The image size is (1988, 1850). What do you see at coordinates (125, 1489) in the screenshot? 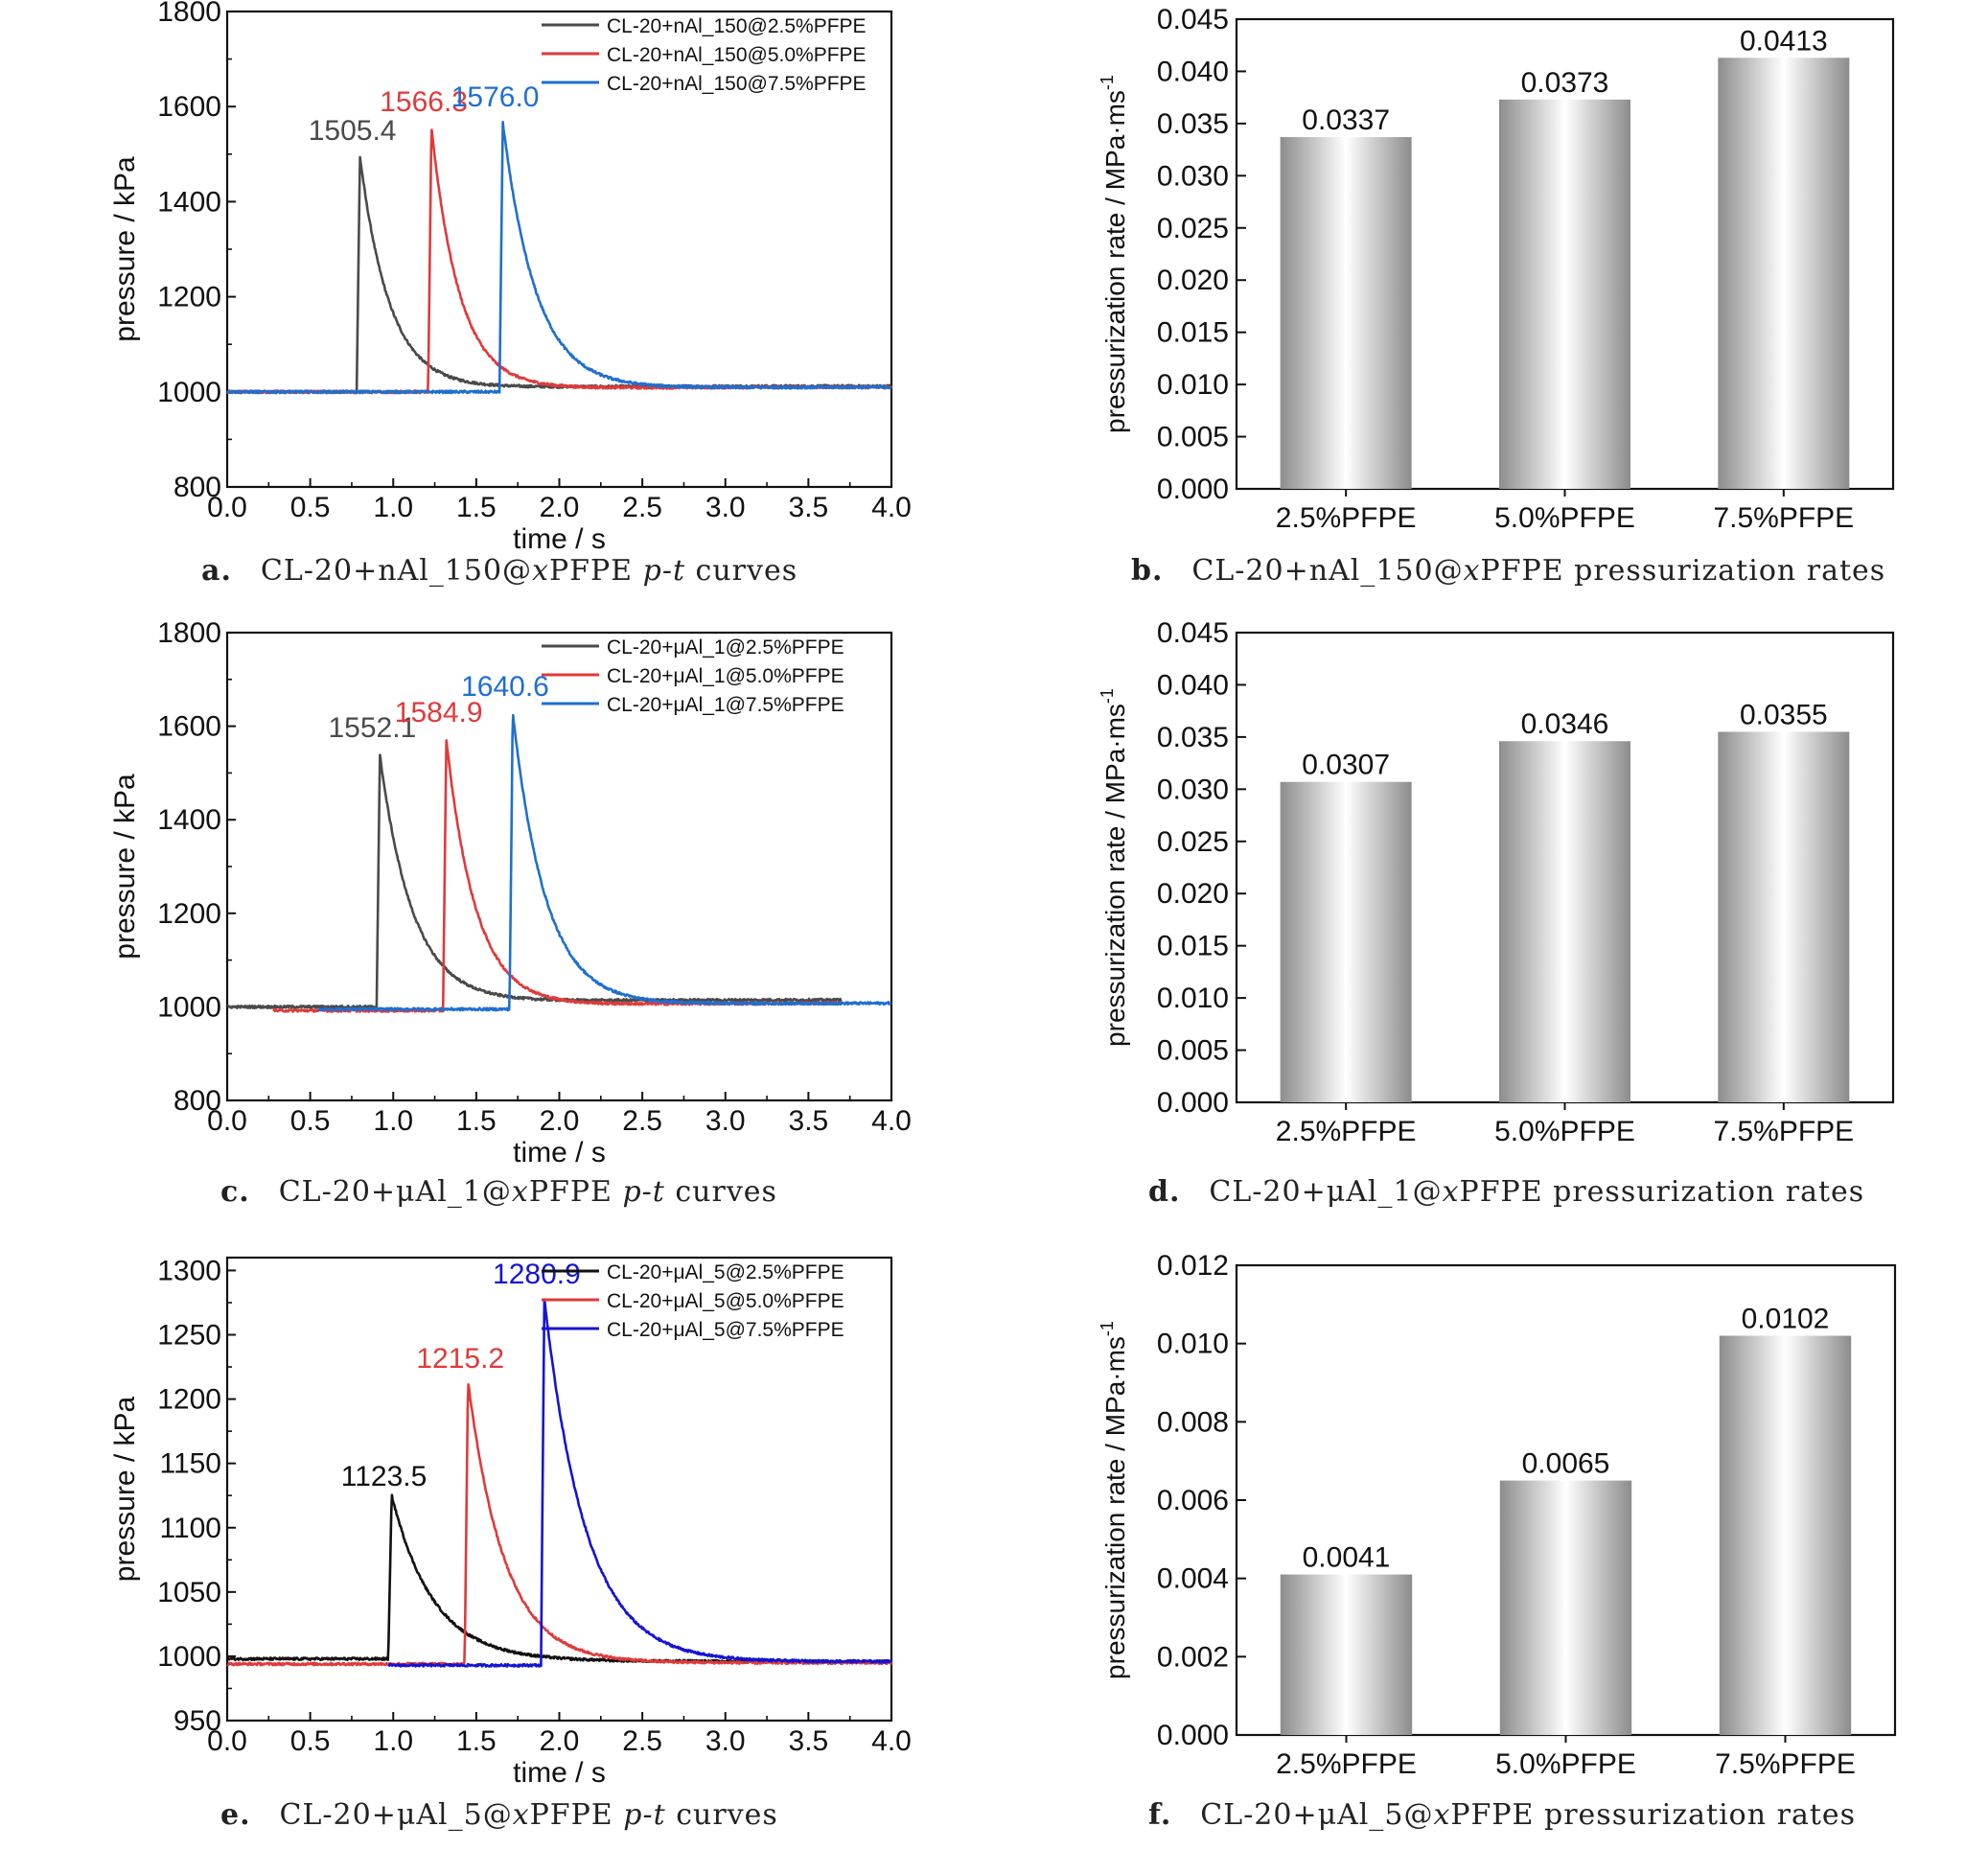
I see `y-axis-title: pressure / kPa` at bounding box center [125, 1489].